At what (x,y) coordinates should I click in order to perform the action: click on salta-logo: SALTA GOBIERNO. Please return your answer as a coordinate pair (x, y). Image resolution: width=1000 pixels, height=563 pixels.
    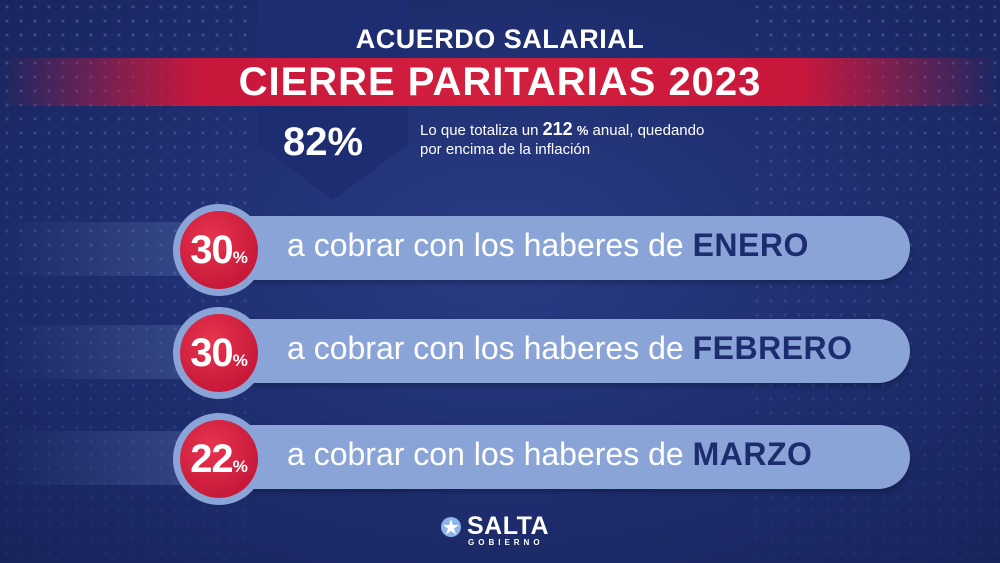
    Looking at the image, I should click on (505, 531).